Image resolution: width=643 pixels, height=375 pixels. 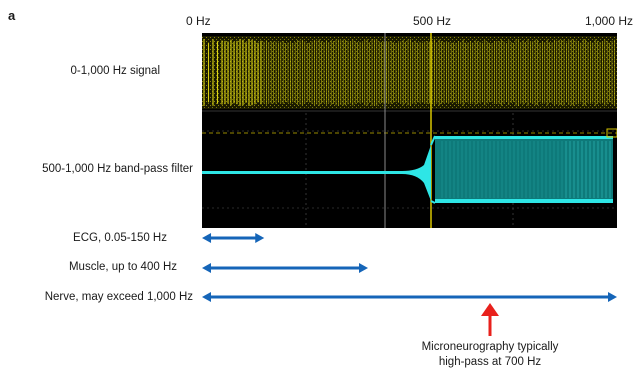 What do you see at coordinates (432, 21) in the screenshot?
I see `tick-label-500hz: 500 Hz` at bounding box center [432, 21].